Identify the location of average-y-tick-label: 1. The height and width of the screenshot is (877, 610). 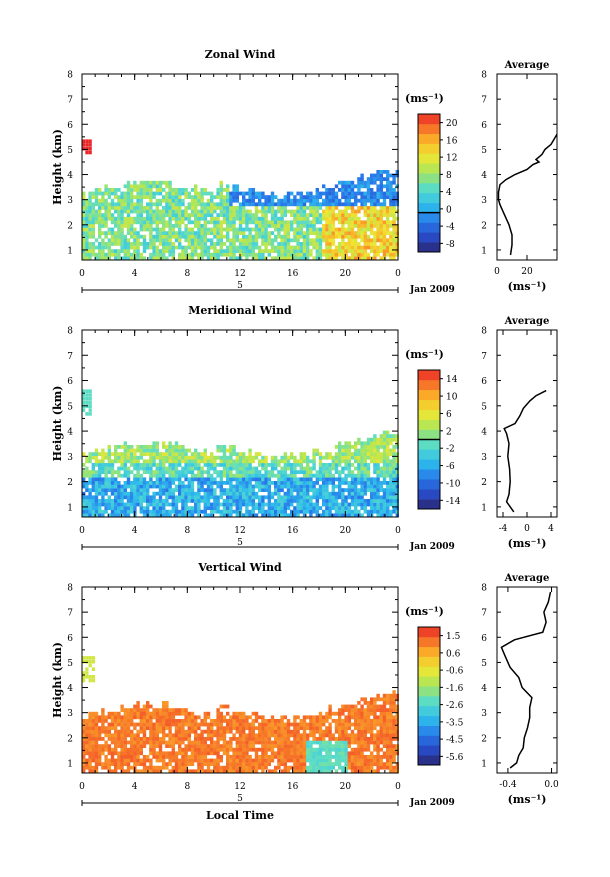
(484, 251).